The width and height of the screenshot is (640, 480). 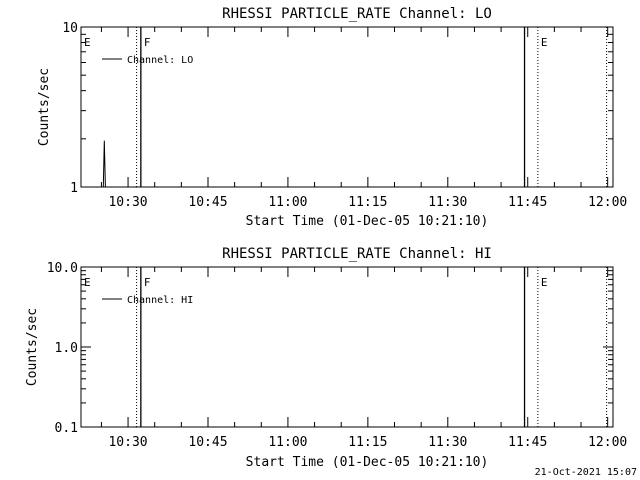 I want to click on y-tick-label: 10.0, so click(x=62, y=268).